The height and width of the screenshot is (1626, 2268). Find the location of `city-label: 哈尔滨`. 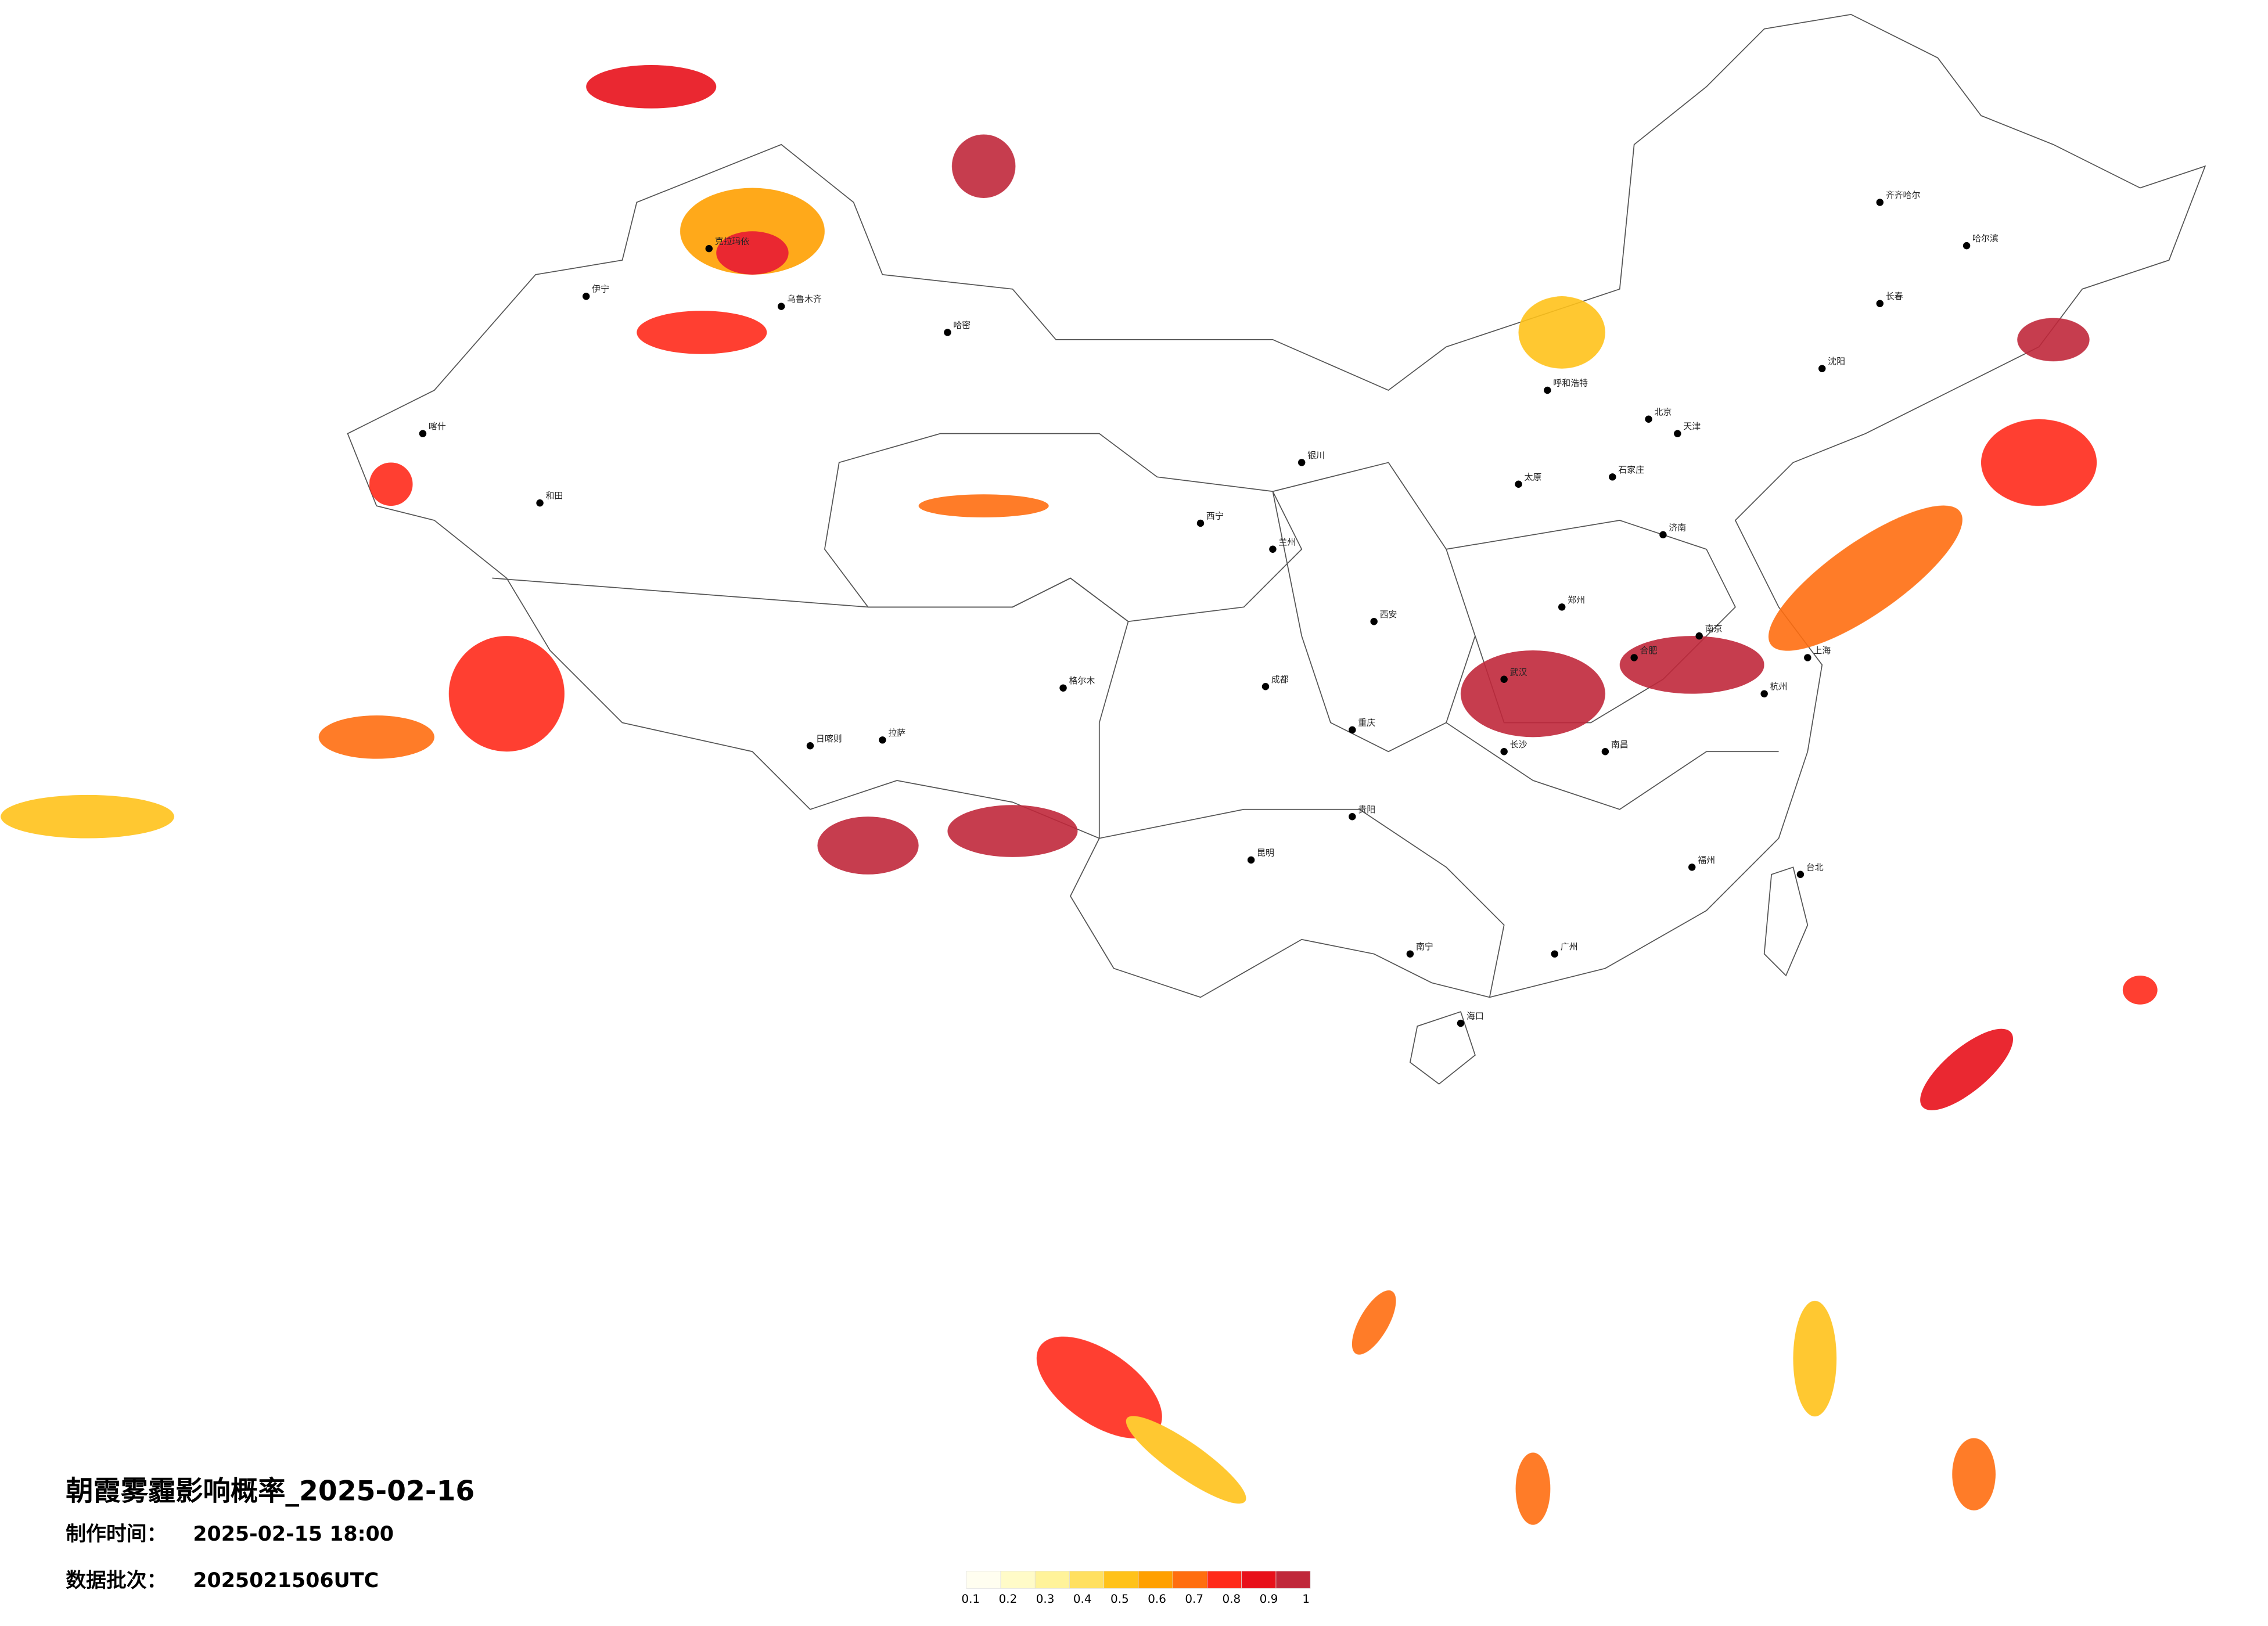

city-label: 哈尔滨 is located at coordinates (1985, 239).